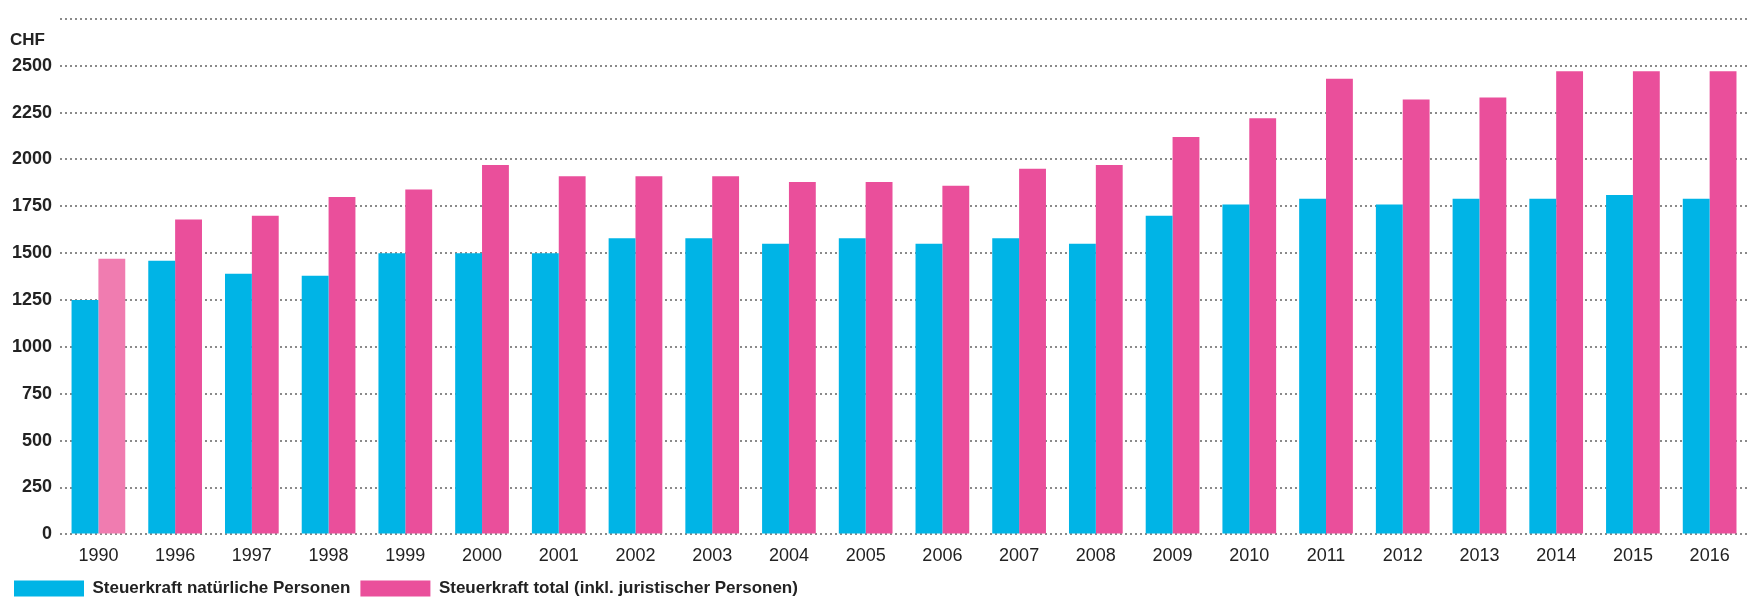 The height and width of the screenshot is (607, 1754). Describe the element at coordinates (32, 64) in the screenshot. I see `y-tick-label: 2500` at that location.